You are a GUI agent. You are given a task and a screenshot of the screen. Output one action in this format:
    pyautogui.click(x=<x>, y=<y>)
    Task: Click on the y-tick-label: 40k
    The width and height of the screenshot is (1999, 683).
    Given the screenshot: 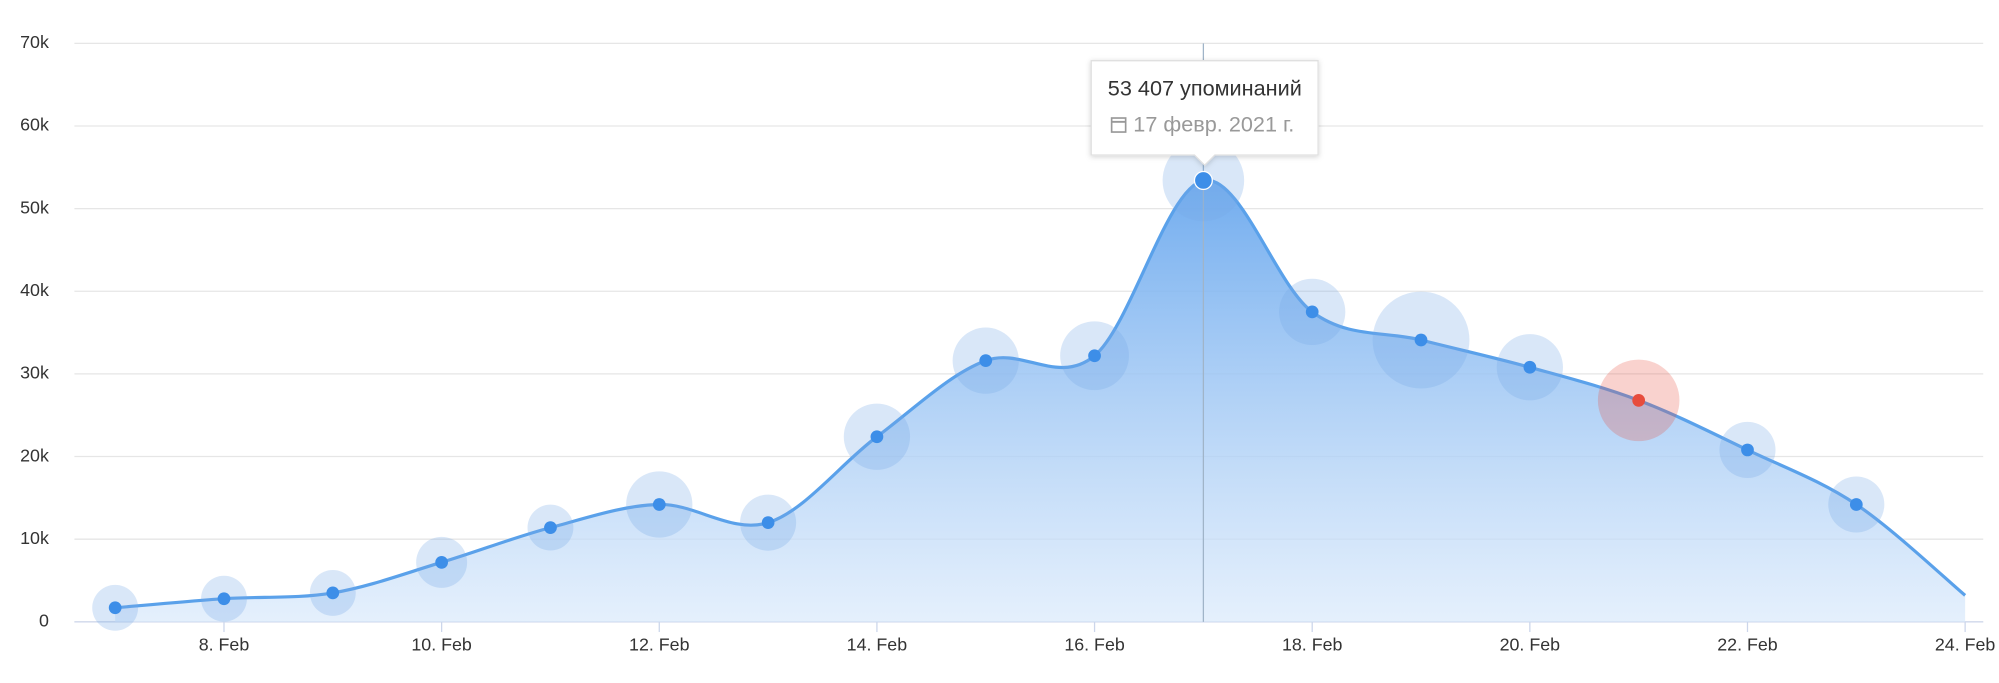 What is the action you would take?
    pyautogui.click(x=34, y=290)
    